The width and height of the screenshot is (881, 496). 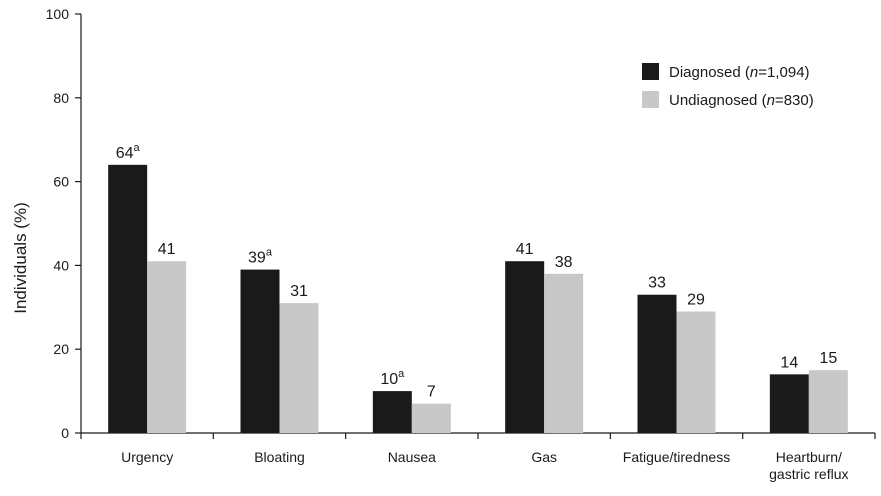 I want to click on legend-label-undiagnosed: Undiagnosed (n=830), so click(x=741, y=100).